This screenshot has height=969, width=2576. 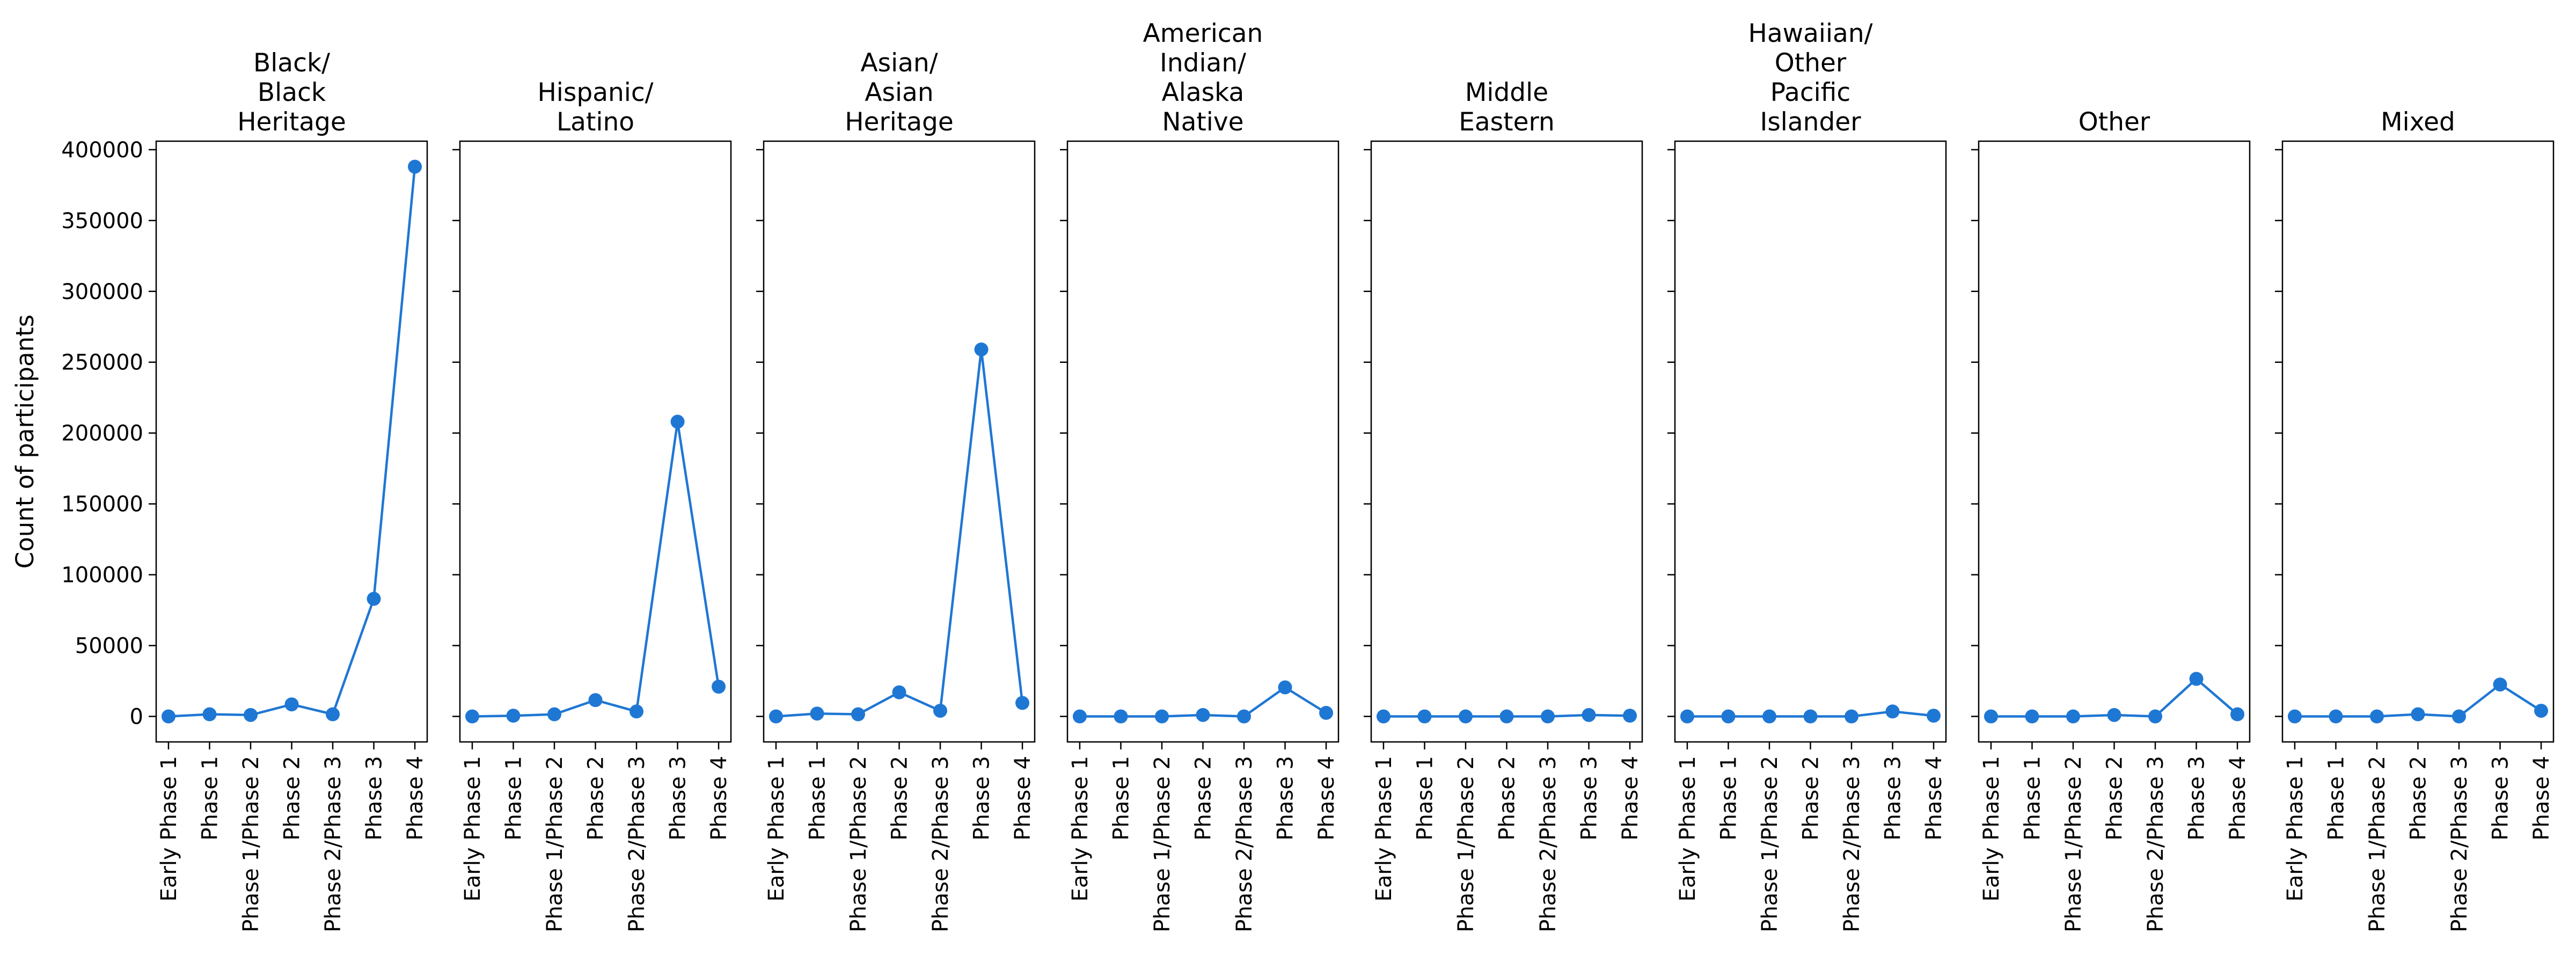 What do you see at coordinates (292, 92) in the screenshot?
I see `panel-title: Black` at bounding box center [292, 92].